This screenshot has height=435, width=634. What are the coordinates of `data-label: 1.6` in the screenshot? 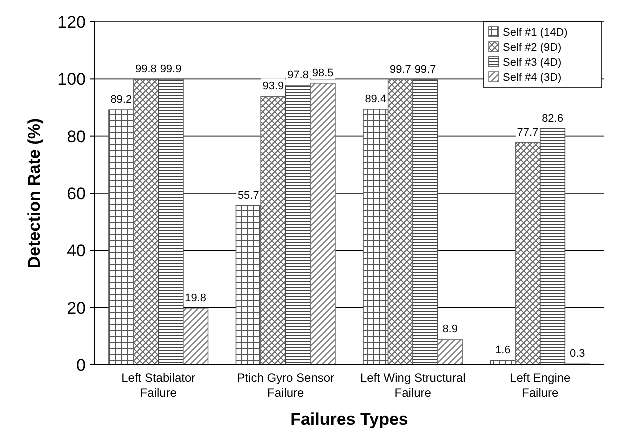 It's located at (503, 350).